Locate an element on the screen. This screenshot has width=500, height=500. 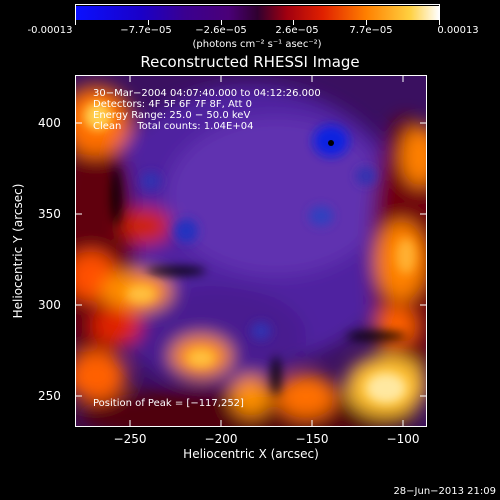
detectors-info: Detectors: 4F 5F 6F 7F 8F, Att 0 is located at coordinates (173, 104).